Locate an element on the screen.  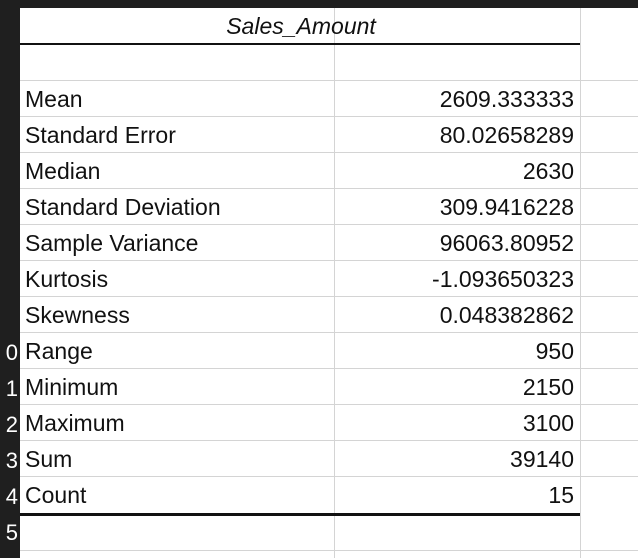
stat-label-cell: Count is located at coordinates (56, 495).